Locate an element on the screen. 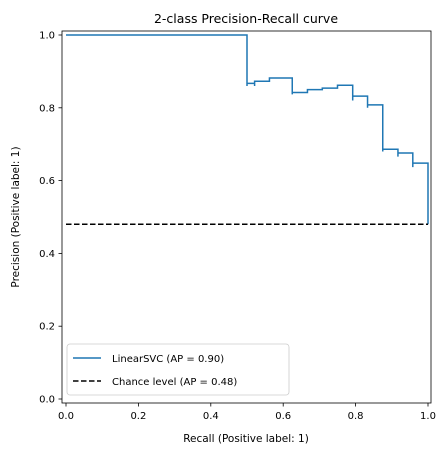  chart-title: 2-class Precision-Recall curve is located at coordinates (246, 18).